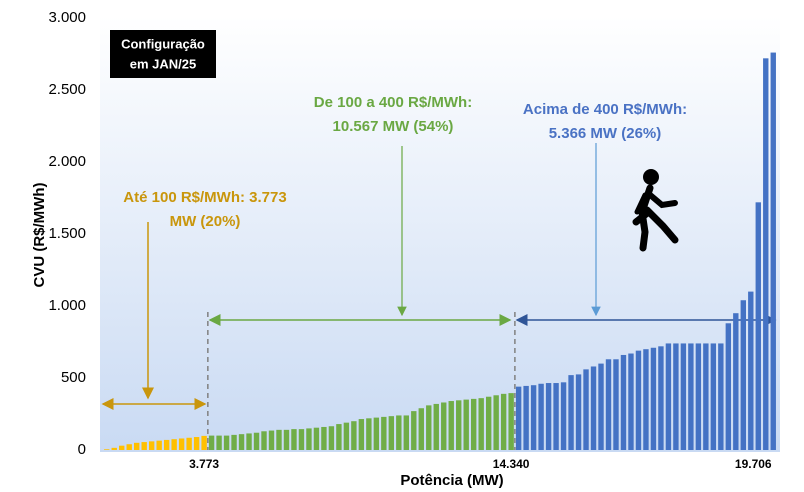 Image resolution: width=804 pixels, height=492 pixels. What do you see at coordinates (605, 109) in the screenshot?
I see `annotation: Acima de 400 R$/MWh:` at bounding box center [605, 109].